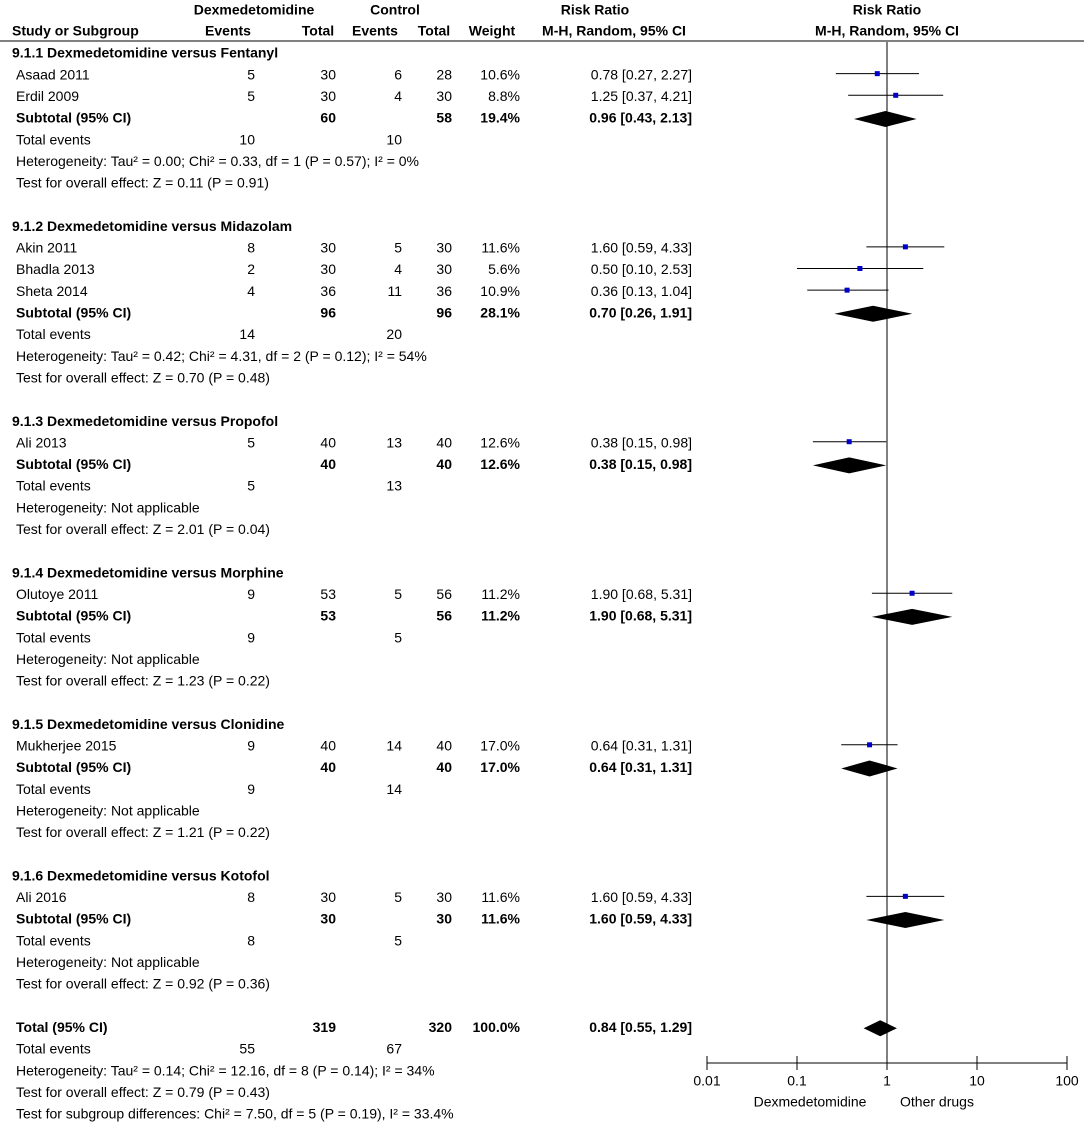 The image size is (1084, 1124). Describe the element at coordinates (53, 74) in the screenshot. I see `study-name: Asaad 2011` at that location.